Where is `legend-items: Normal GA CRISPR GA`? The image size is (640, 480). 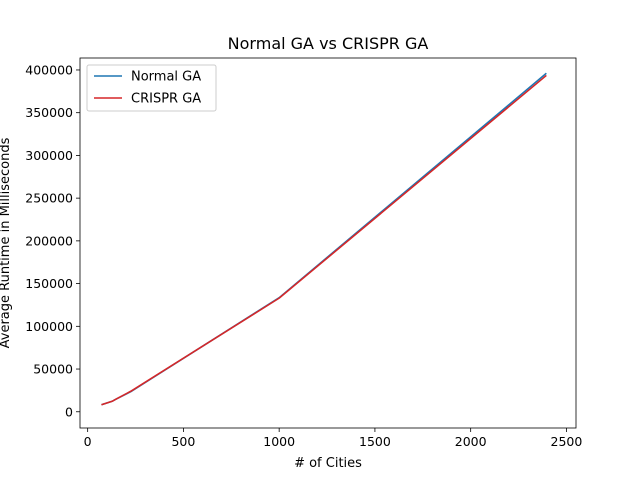
legend-items: Normal GA CRISPR GA is located at coordinates (147, 88).